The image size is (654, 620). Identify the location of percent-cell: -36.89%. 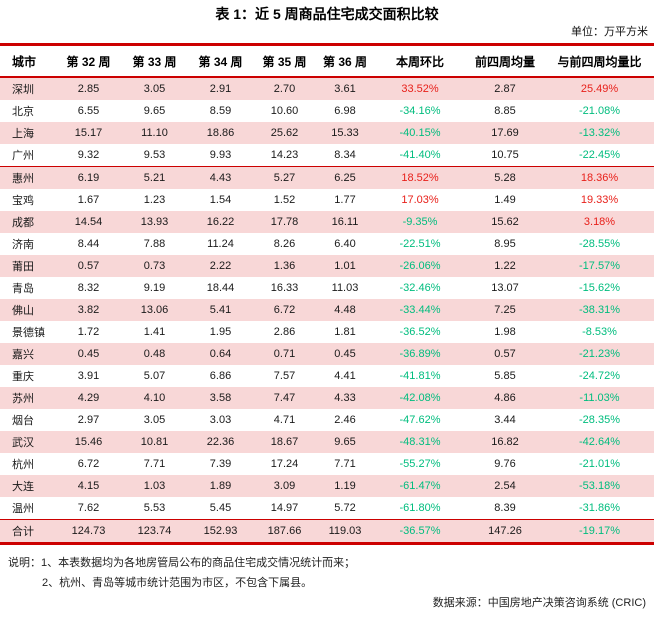
(420, 354).